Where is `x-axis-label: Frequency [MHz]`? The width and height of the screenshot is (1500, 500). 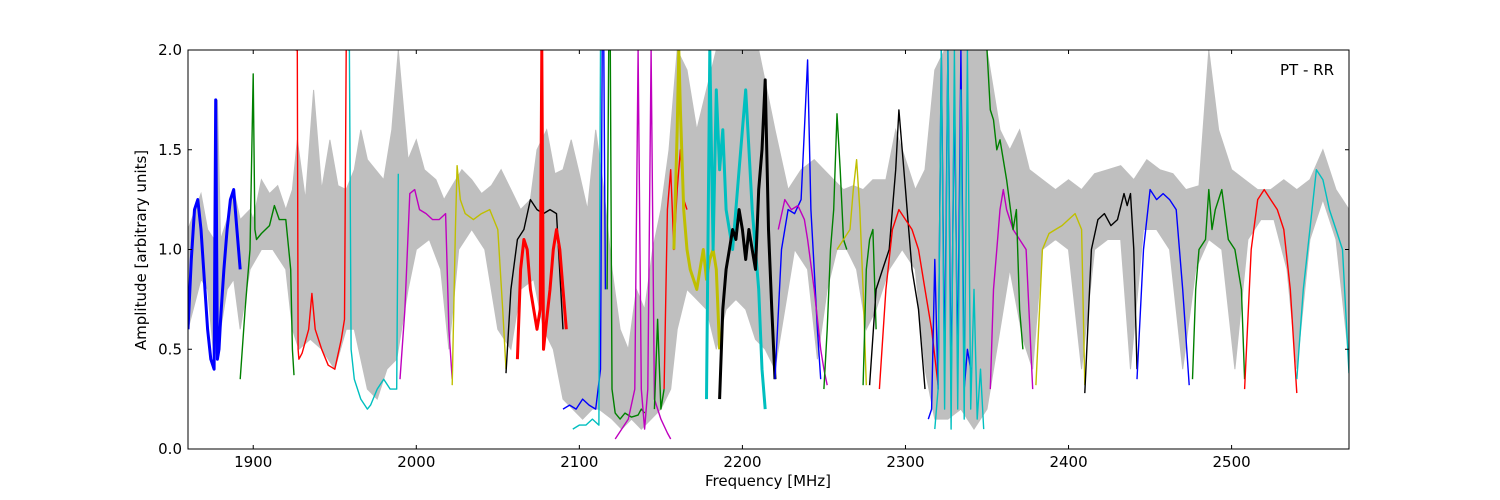
x-axis-label: Frequency [MHz] is located at coordinates (768, 481).